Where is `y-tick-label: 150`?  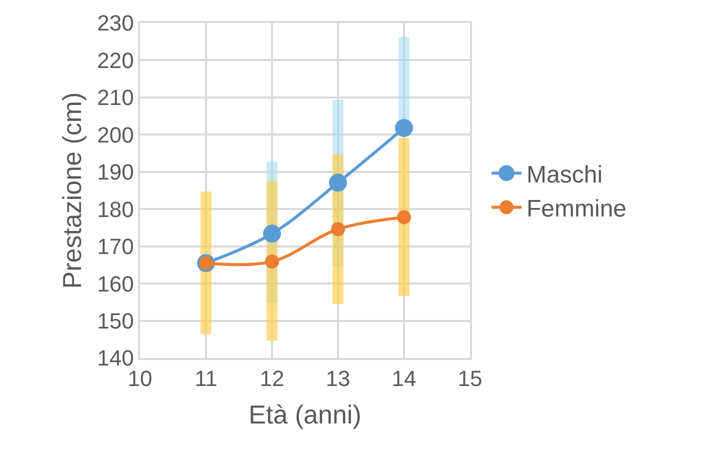
y-tick-label: 150 is located at coordinates (115, 321).